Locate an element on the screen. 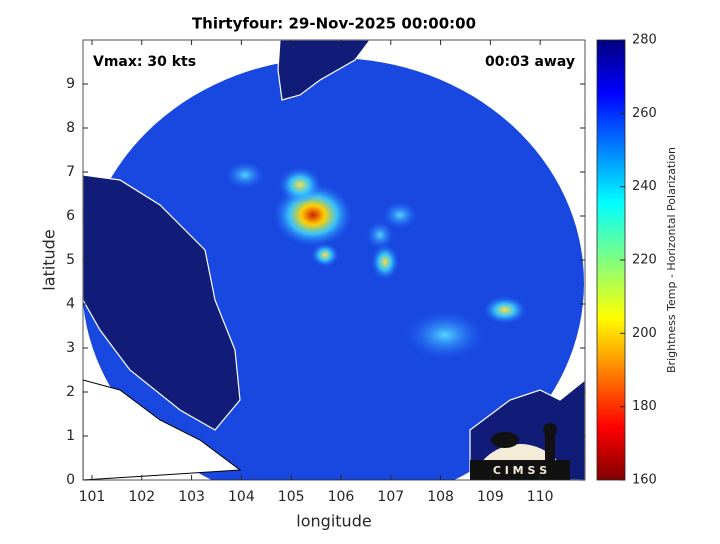 Image resolution: width=720 pixels, height=544 pixels. y-tick-label: 0 is located at coordinates (70, 480).